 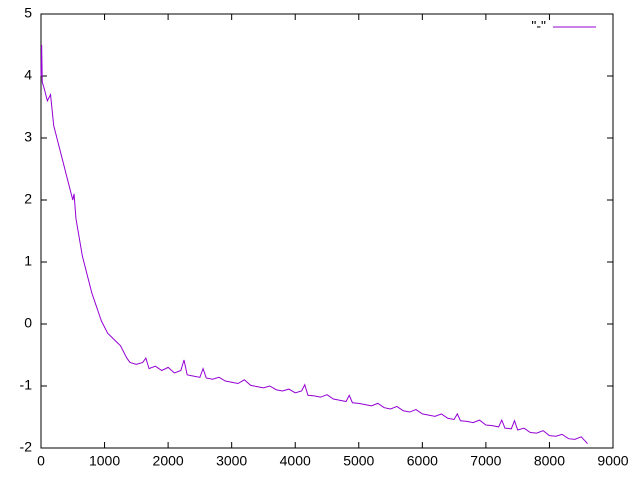 I want to click on y-tick-label: -2, so click(x=26, y=447).